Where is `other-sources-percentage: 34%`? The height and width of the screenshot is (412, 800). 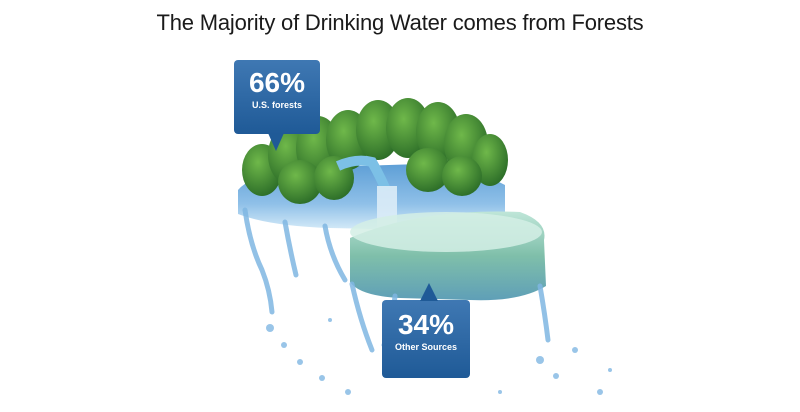
other-sources-percentage: 34% is located at coordinates (426, 324).